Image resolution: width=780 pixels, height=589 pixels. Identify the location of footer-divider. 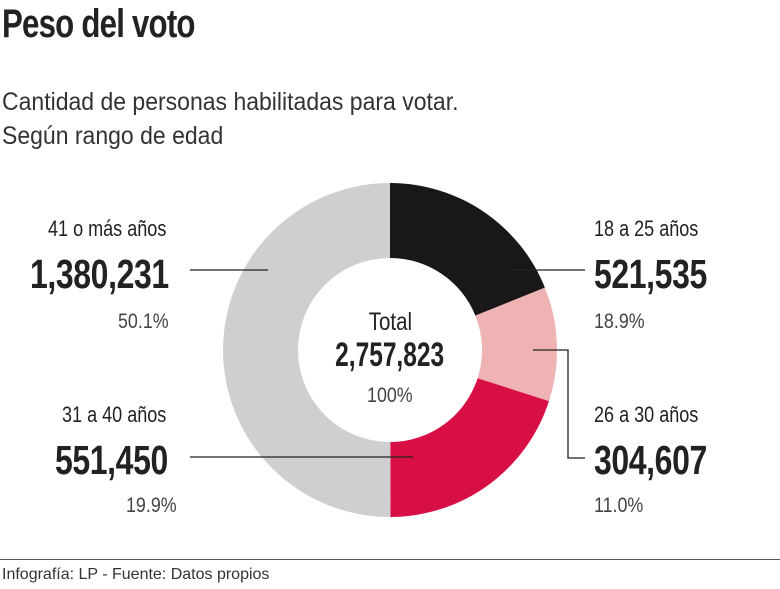
(390, 559).